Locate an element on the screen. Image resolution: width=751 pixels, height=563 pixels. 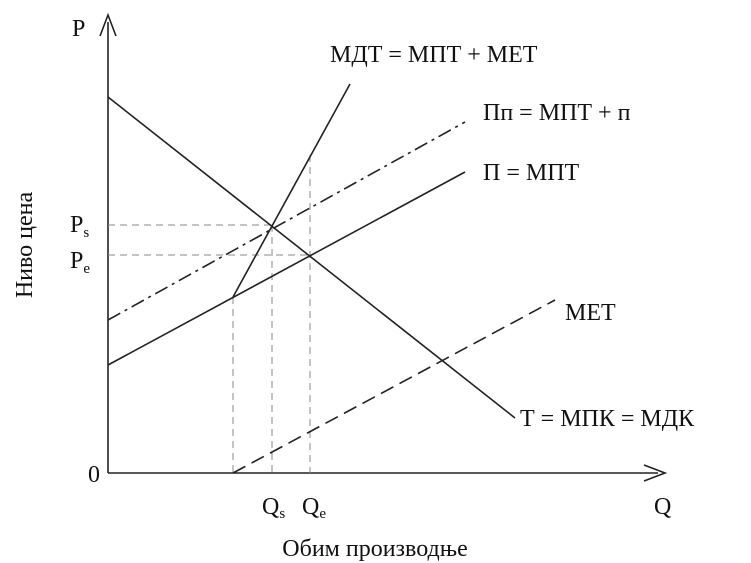
origin: 0 is located at coordinates (94, 475).